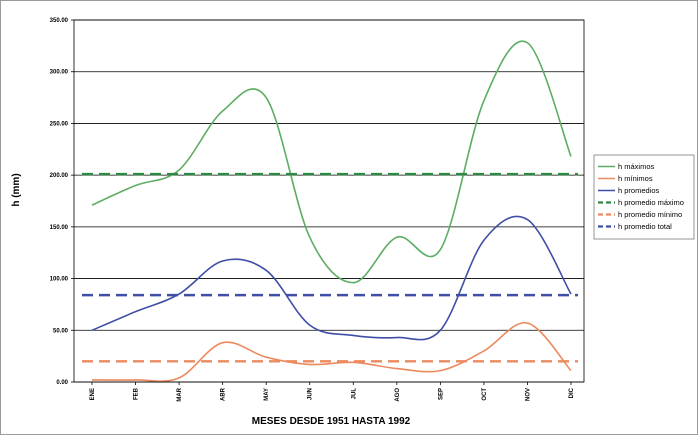  What do you see at coordinates (59, 124) in the screenshot?
I see `y-tick-label: 250.00` at bounding box center [59, 124].